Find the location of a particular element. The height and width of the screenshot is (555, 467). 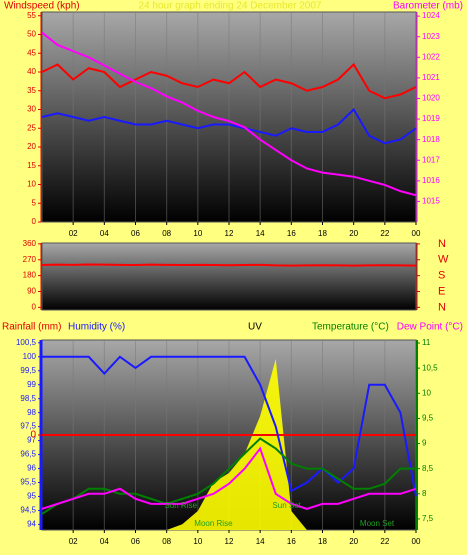

y-tick-label: 95 is located at coordinates (31, 496).